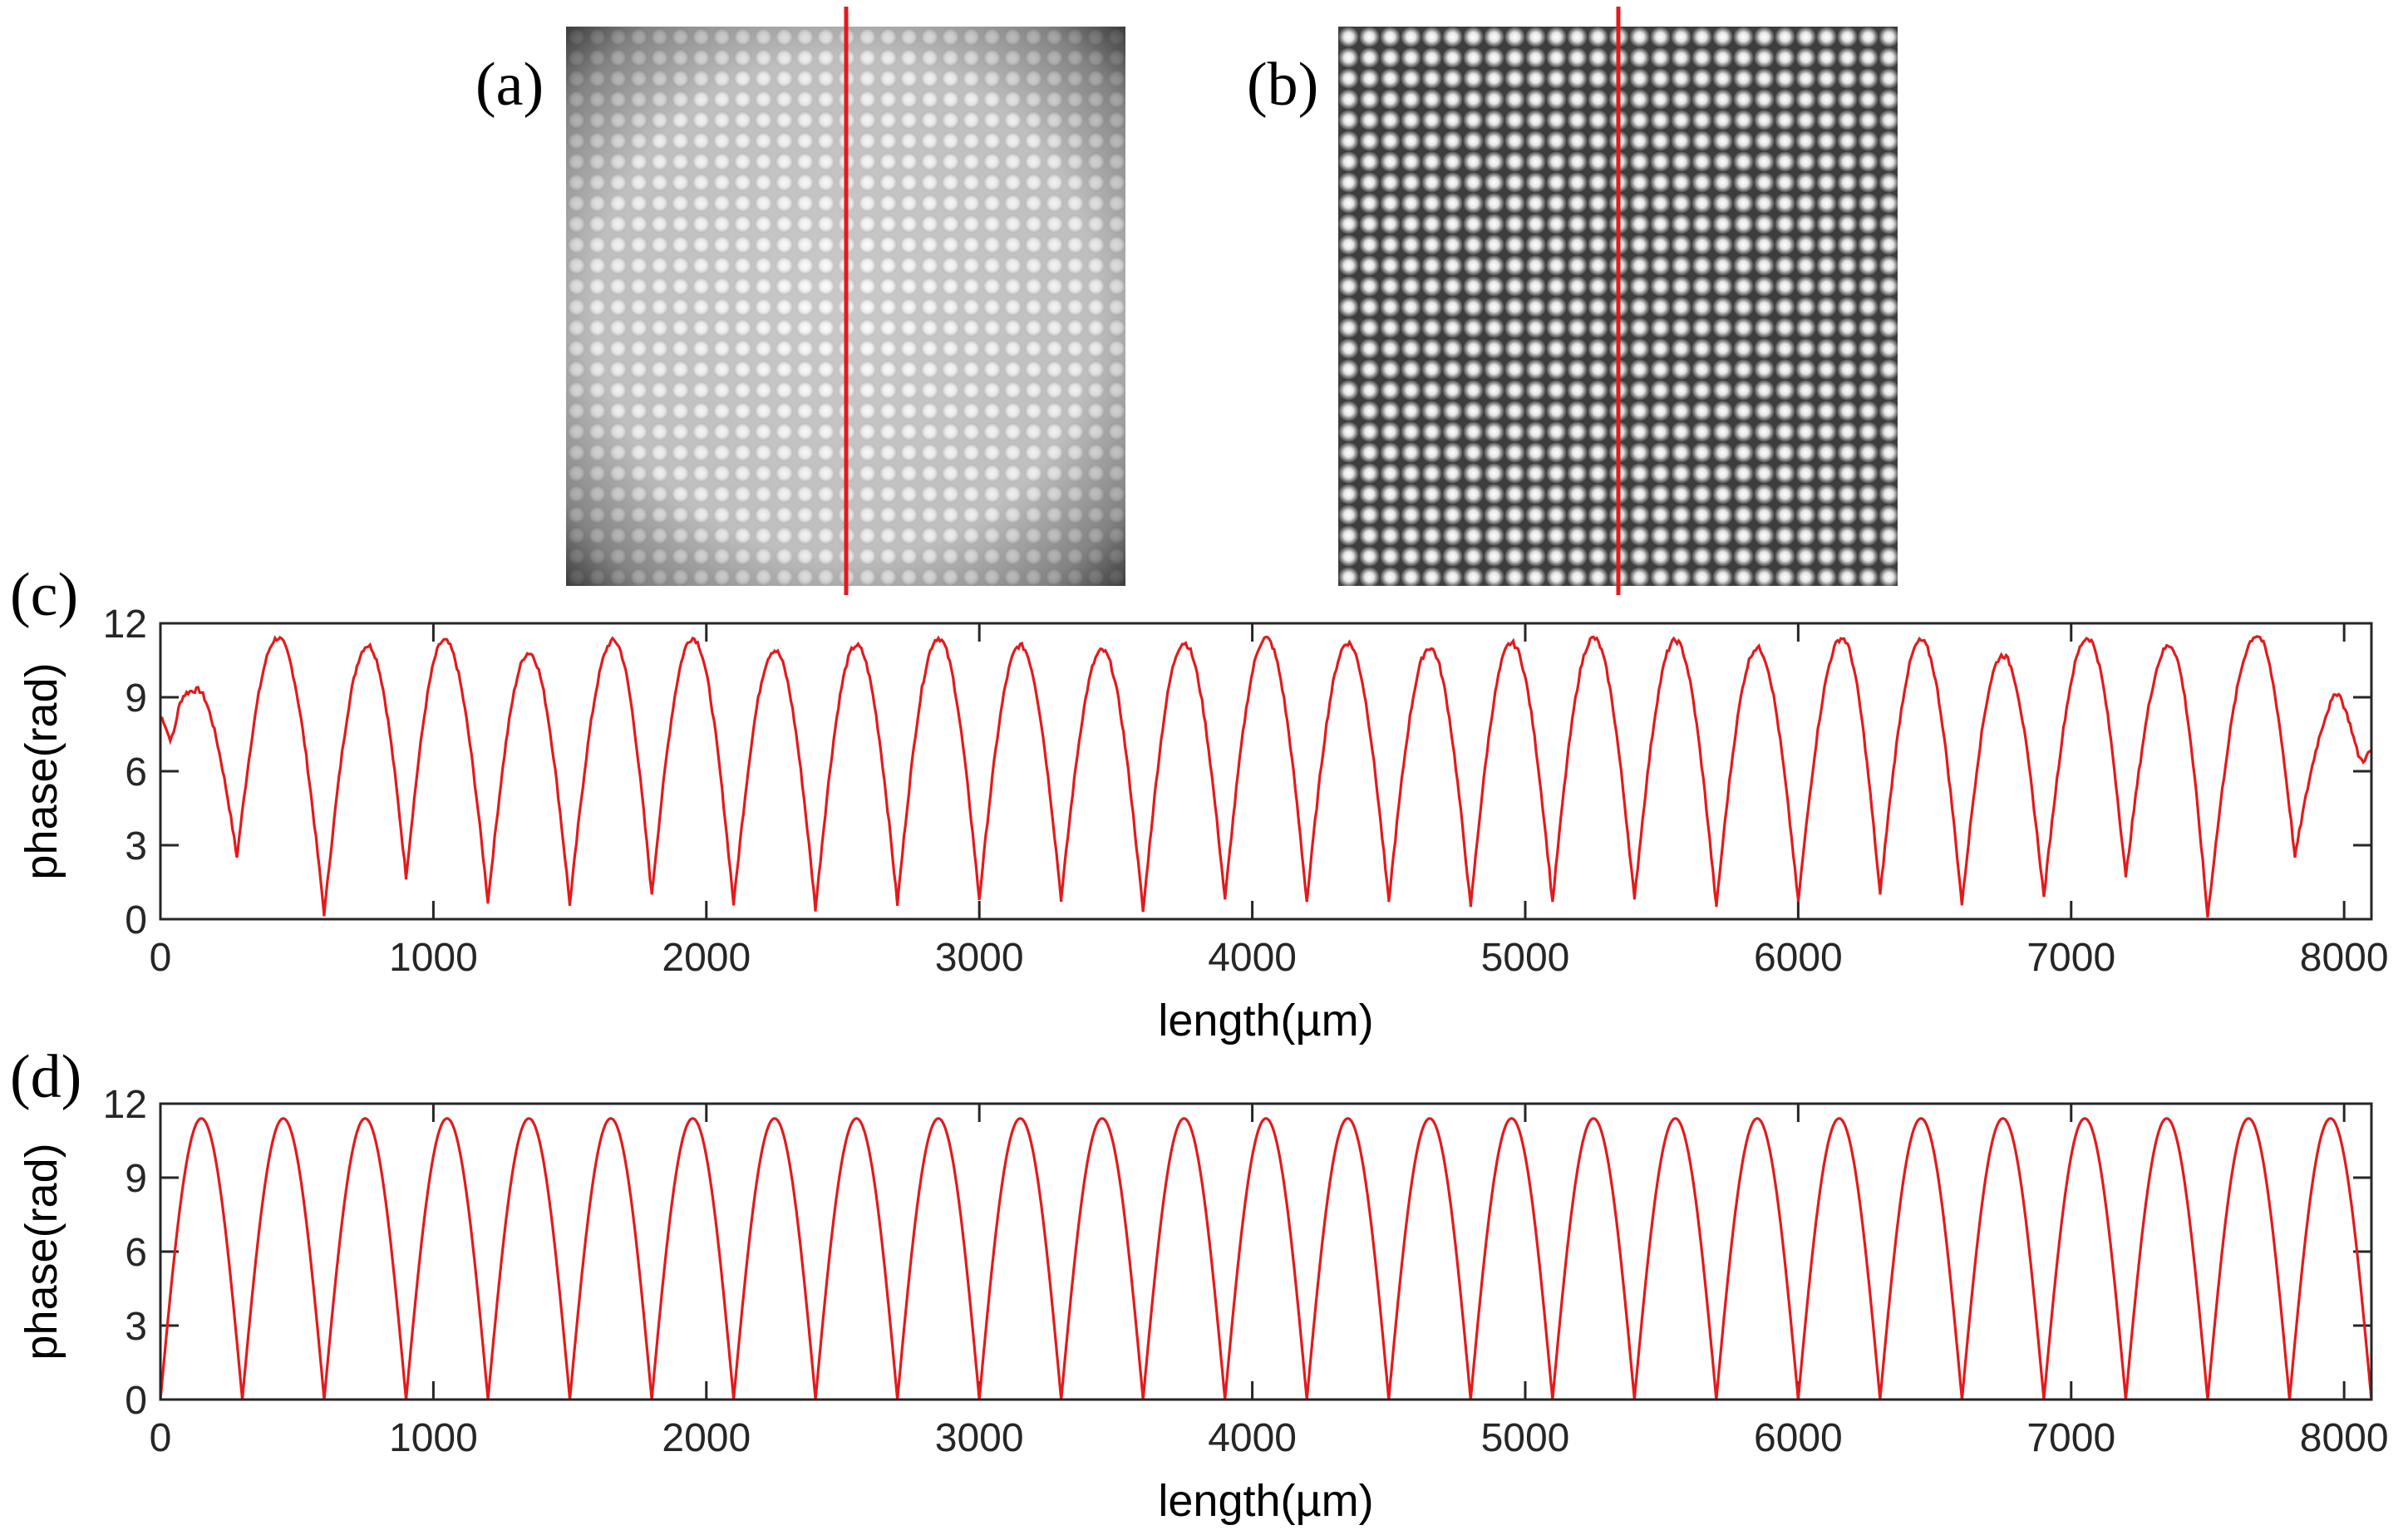 This screenshot has width=2408, height=1535. I want to click on panel-label-d: (d), so click(45, 1077).